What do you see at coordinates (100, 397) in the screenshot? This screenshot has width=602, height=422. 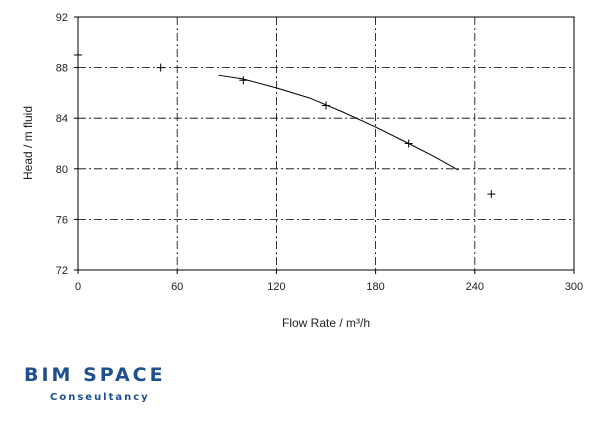 I see `logo-subtitle: Conseultancy` at bounding box center [100, 397].